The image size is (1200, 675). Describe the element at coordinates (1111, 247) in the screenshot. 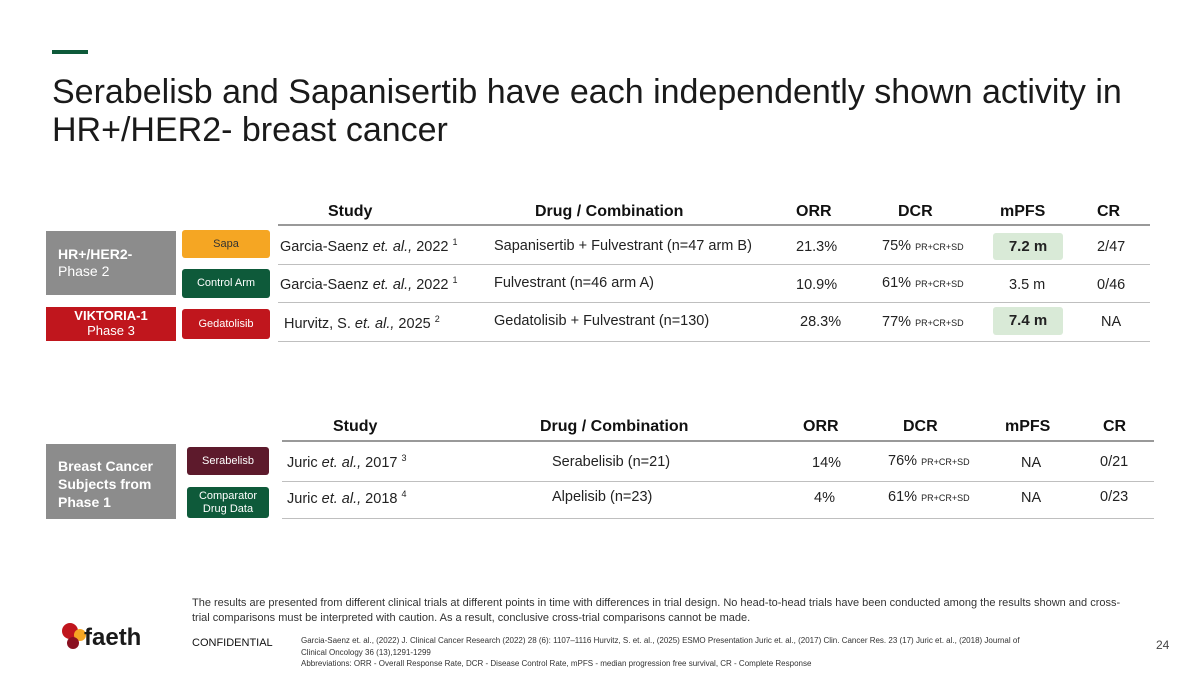

I see `table-row-1-cr: 2/47` at that location.